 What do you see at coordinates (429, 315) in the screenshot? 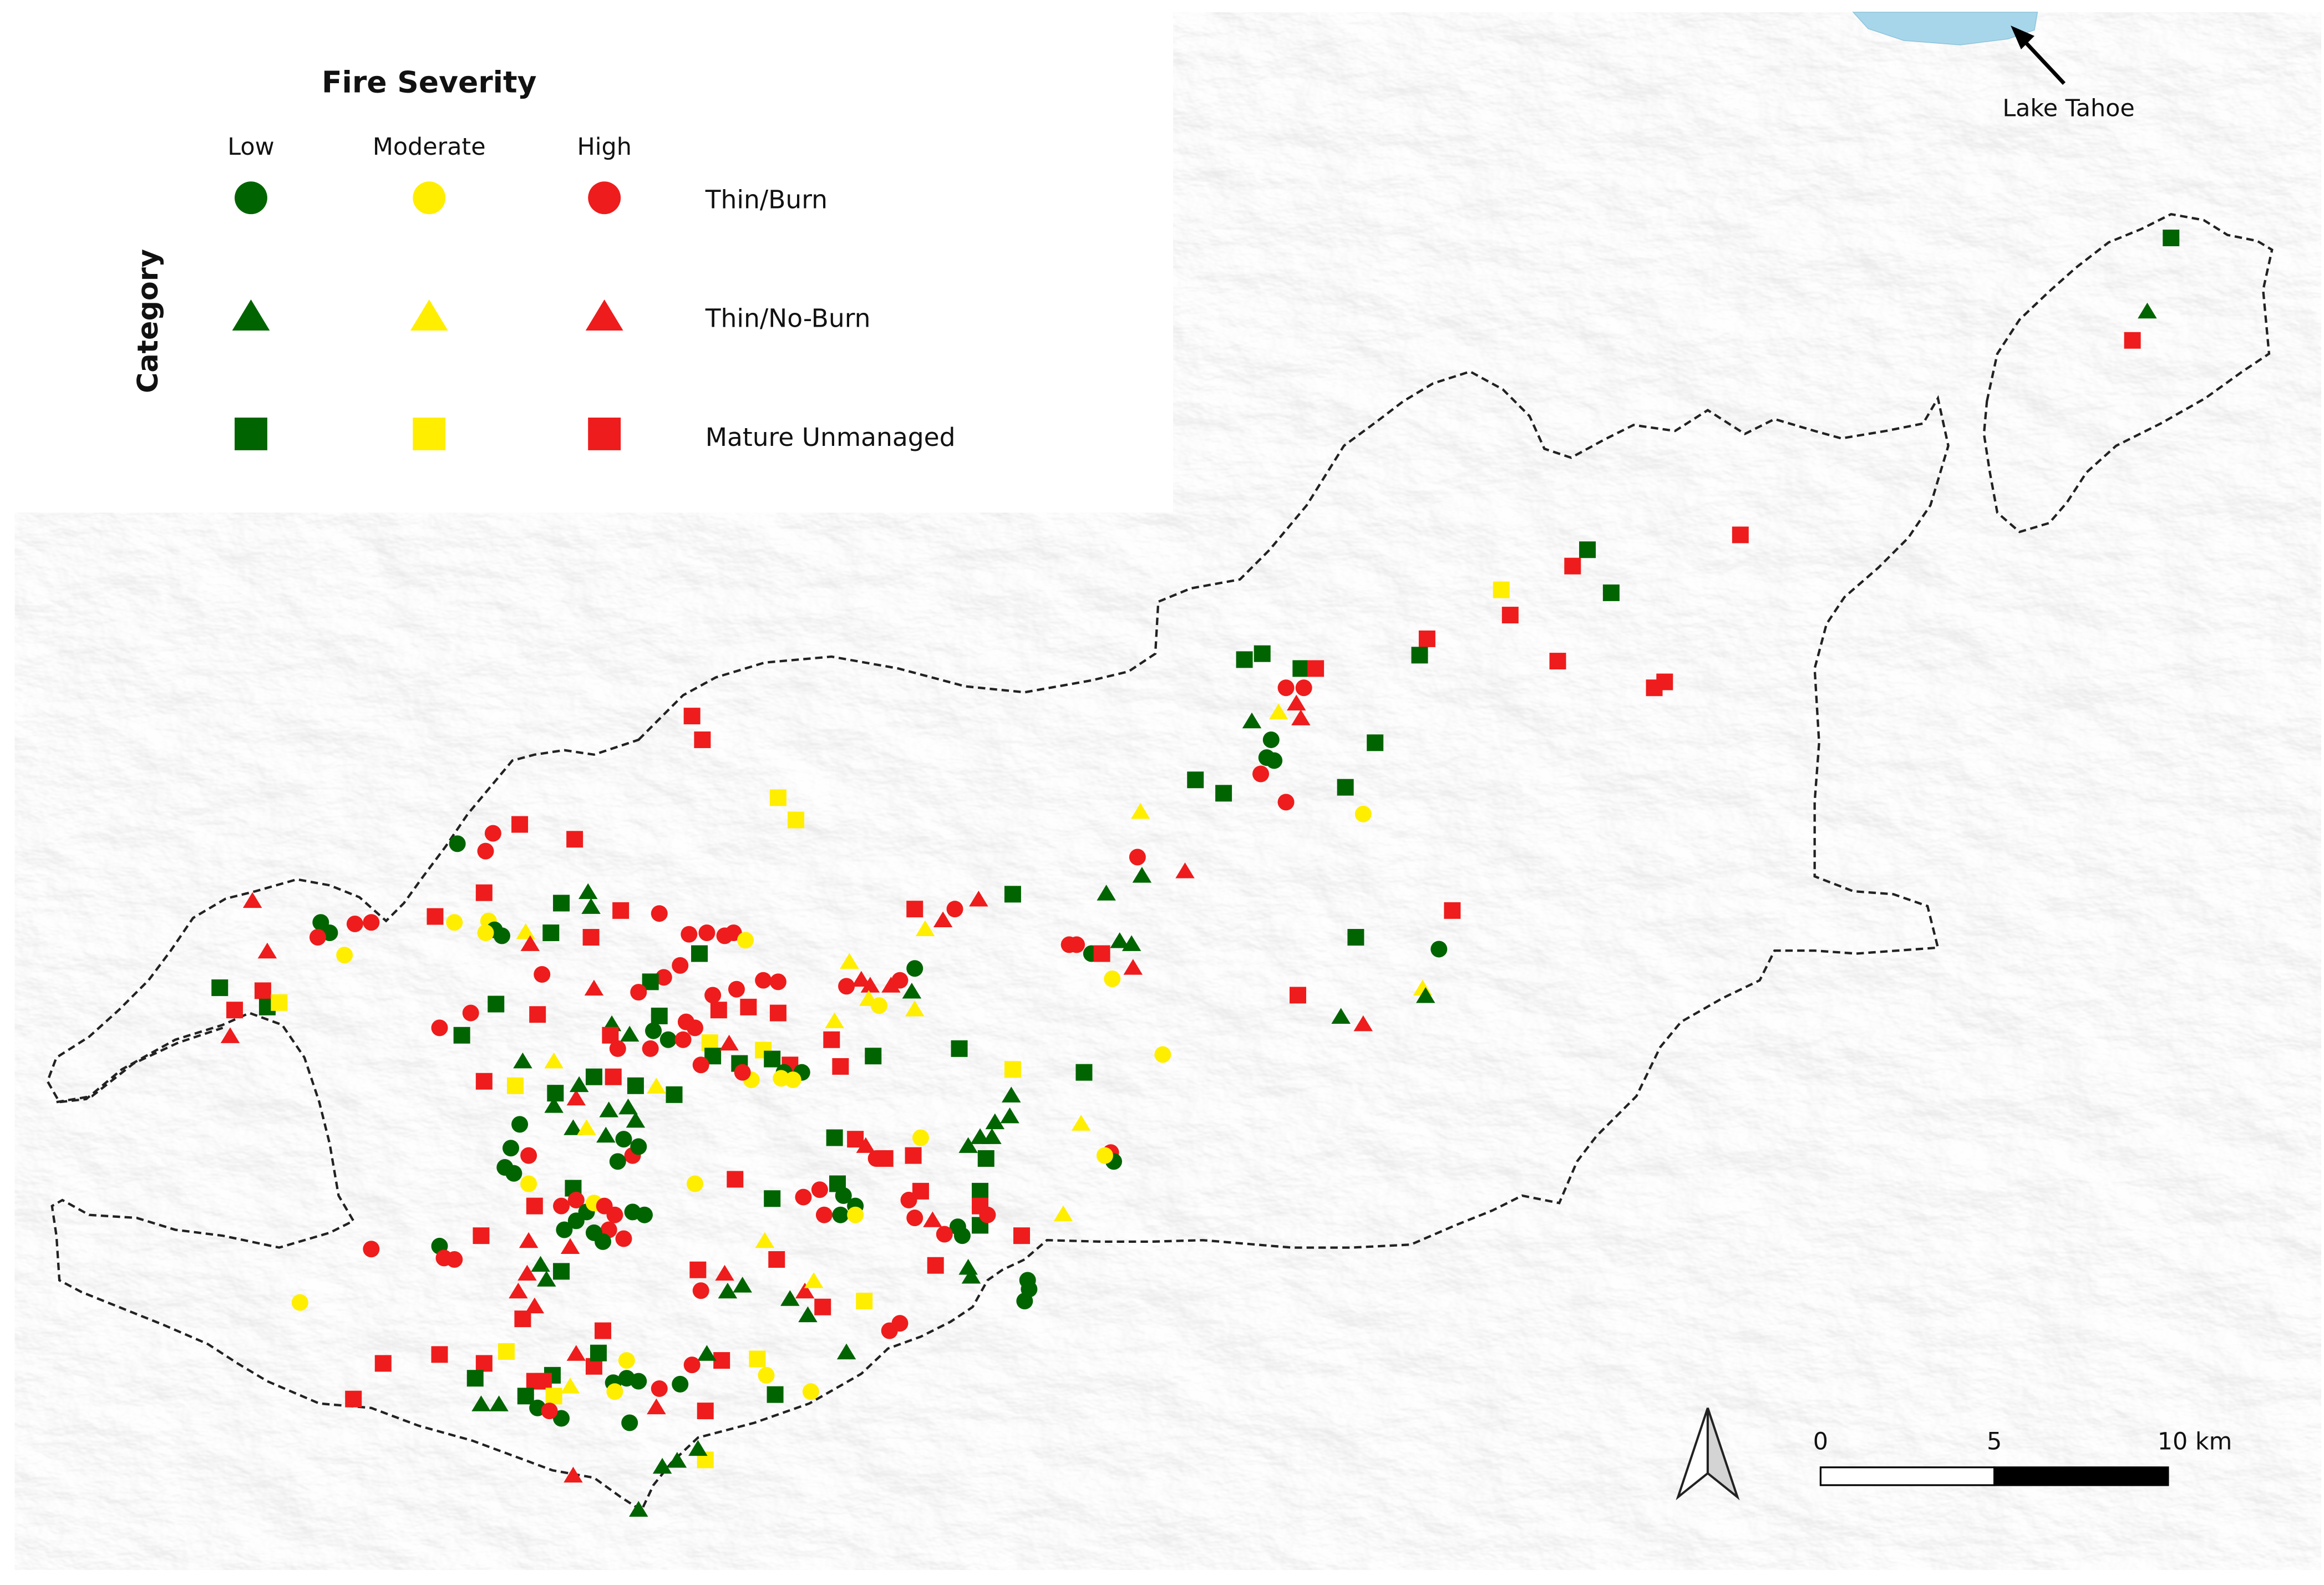
I see `legend-symbol-thin-no-burn-moderate` at bounding box center [429, 315].